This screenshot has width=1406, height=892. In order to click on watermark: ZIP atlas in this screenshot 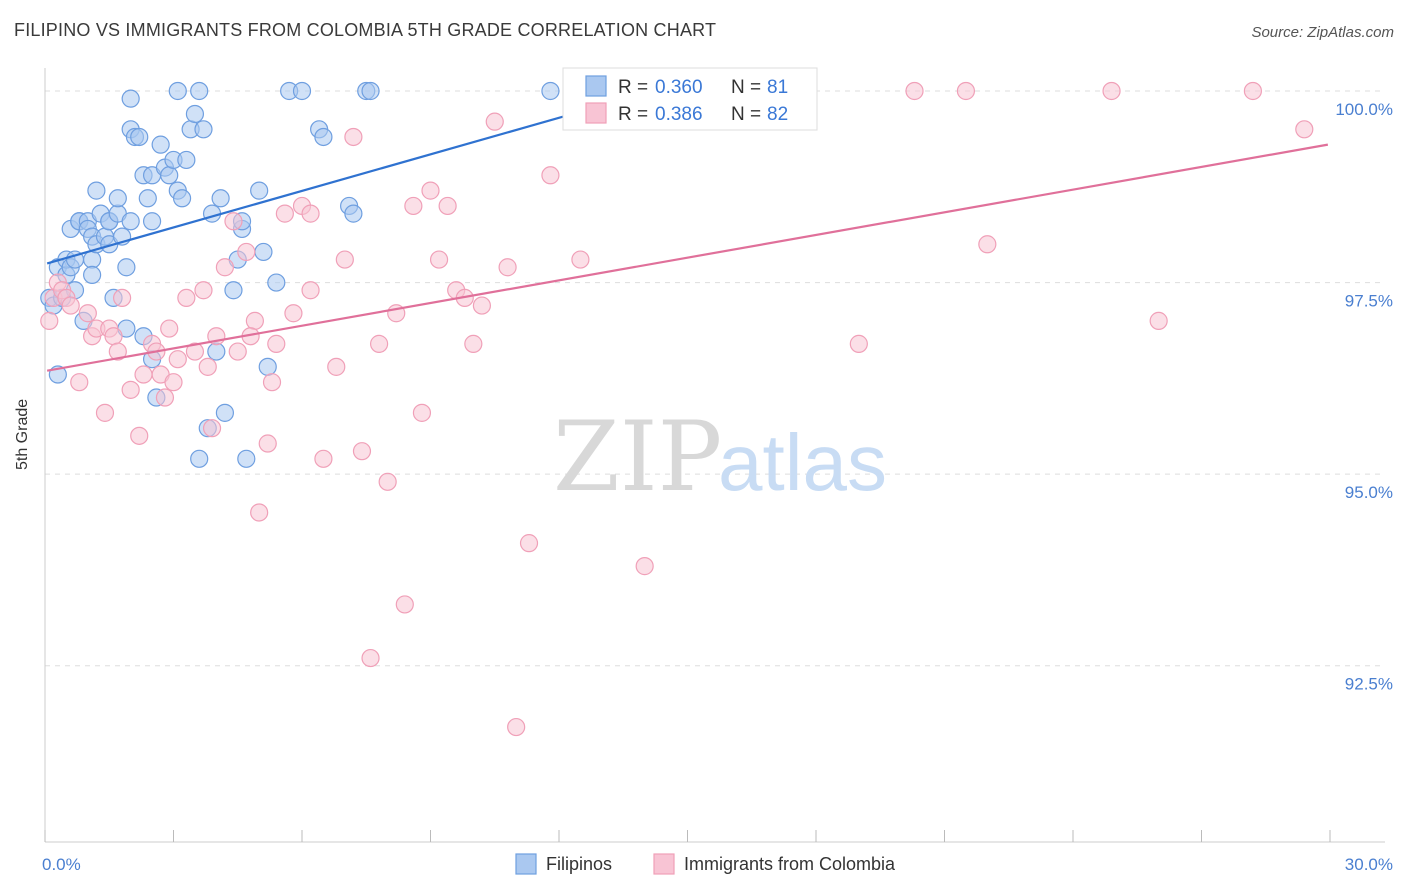, I will do `click(720, 457)`.